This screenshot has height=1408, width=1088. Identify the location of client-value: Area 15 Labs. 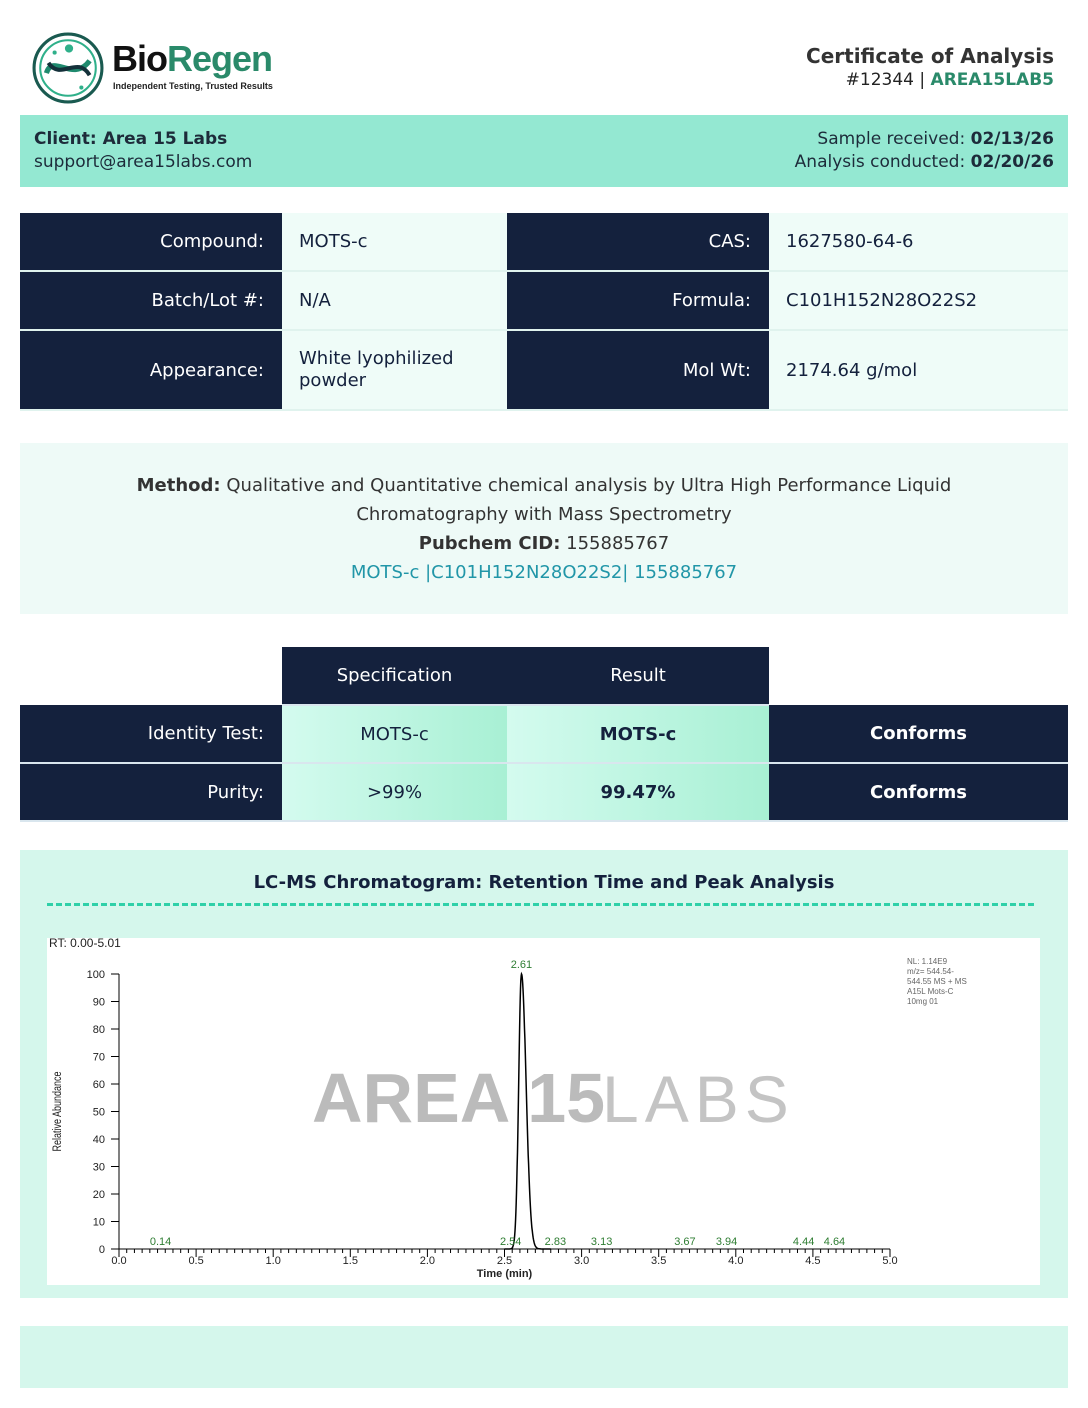
(165, 139).